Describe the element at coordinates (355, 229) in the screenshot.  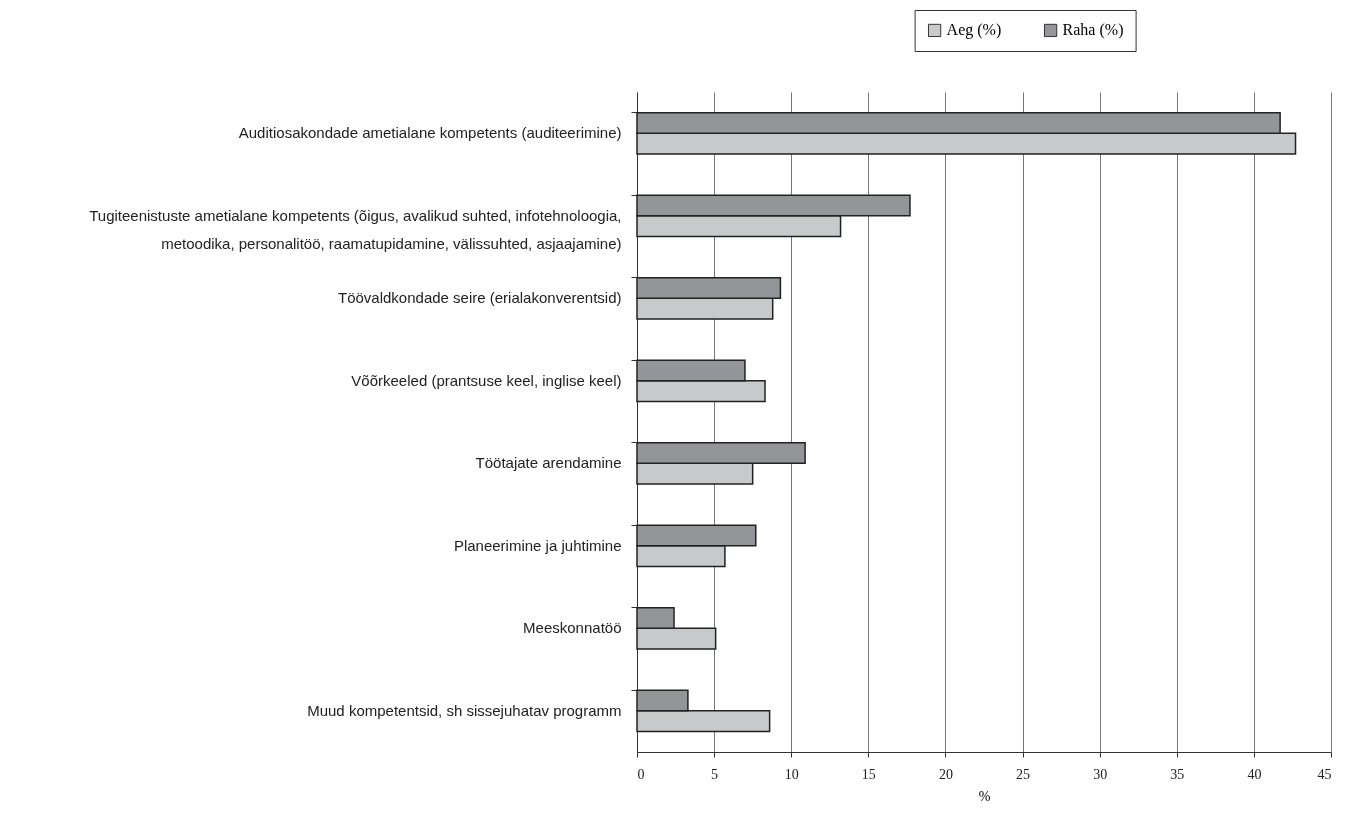
I see `y-tick-label: Tugiteenistuste ametialane kompetents (õigus, avalikud suhted, infotehnoloogia, metoodika, personalitöö, raamatupidamine, välissuhted, asjaajamine)` at that location.